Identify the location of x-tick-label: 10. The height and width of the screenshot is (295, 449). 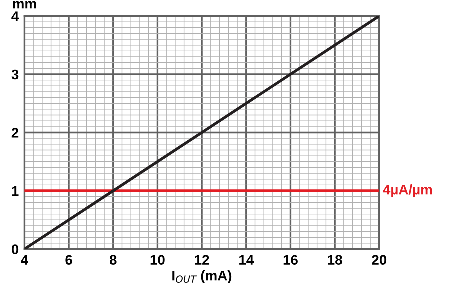
(157, 260).